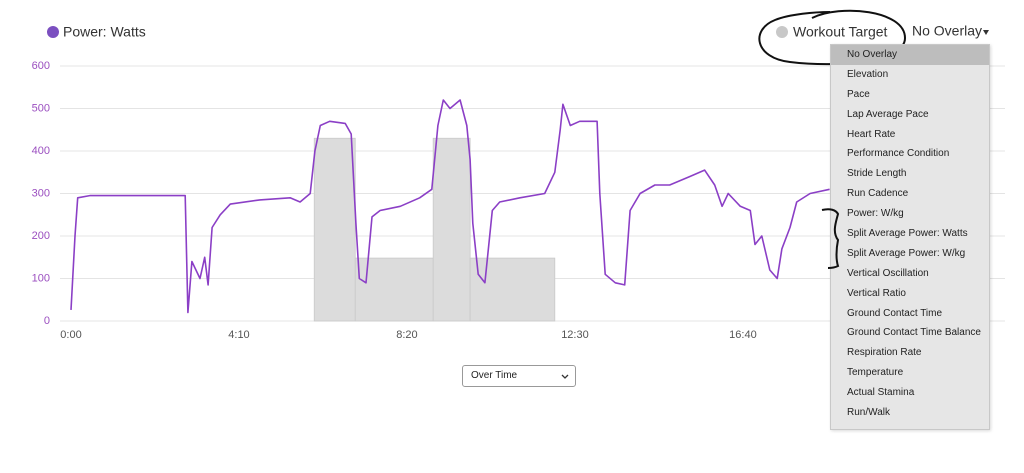  Describe the element at coordinates (41, 278) in the screenshot. I see `y-tick-label: 100` at that location.